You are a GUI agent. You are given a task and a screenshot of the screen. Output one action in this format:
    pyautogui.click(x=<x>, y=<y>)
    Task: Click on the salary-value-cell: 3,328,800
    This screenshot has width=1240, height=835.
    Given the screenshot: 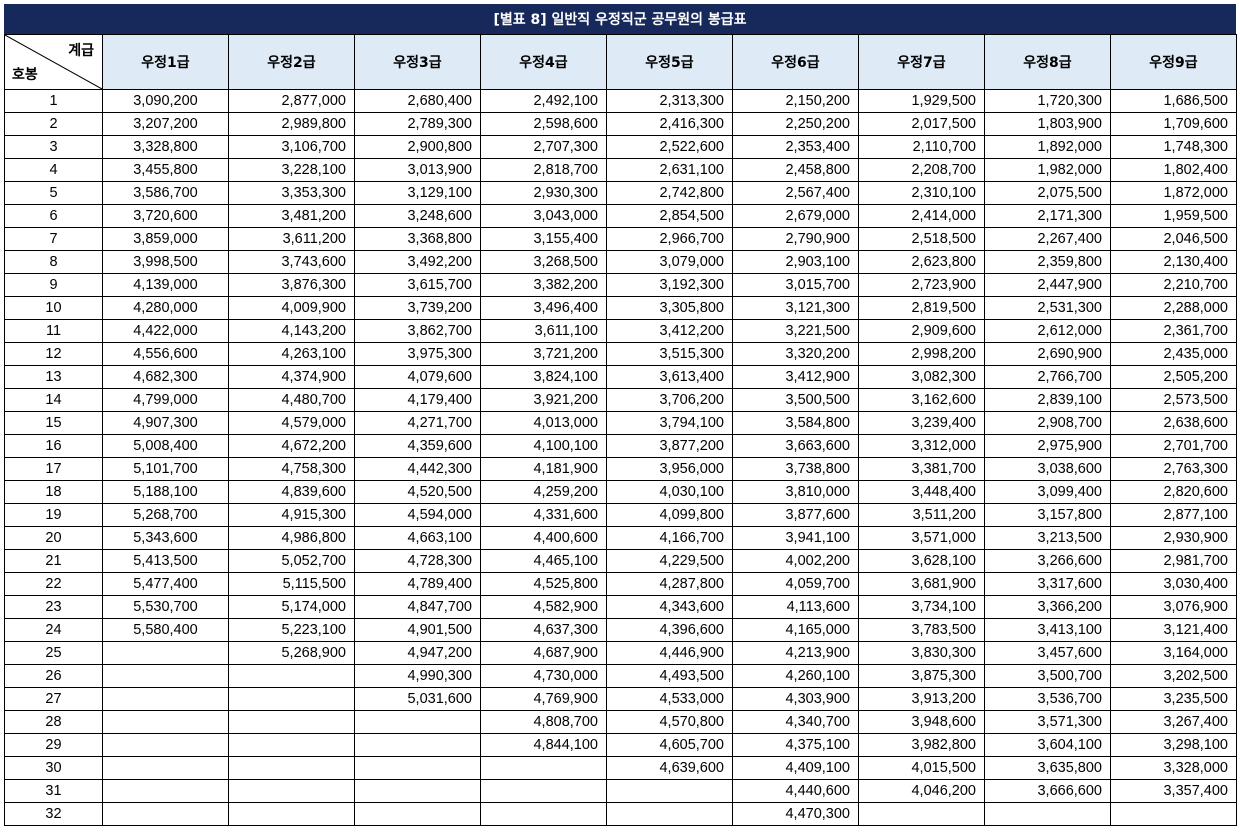 What is the action you would take?
    pyautogui.click(x=165, y=147)
    